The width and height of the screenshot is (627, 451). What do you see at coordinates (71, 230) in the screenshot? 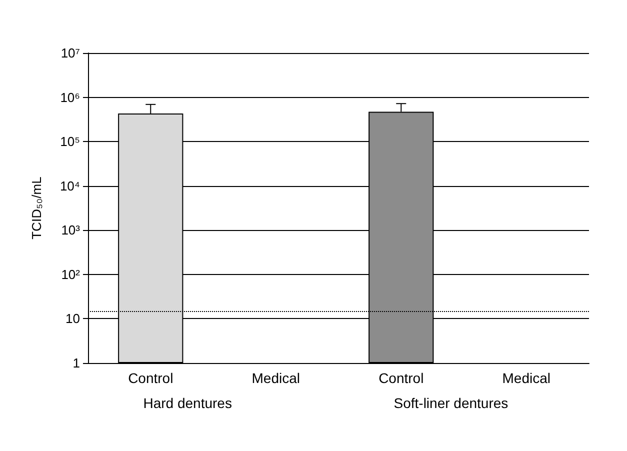
I see `y-tick-label: 10³` at bounding box center [71, 230].